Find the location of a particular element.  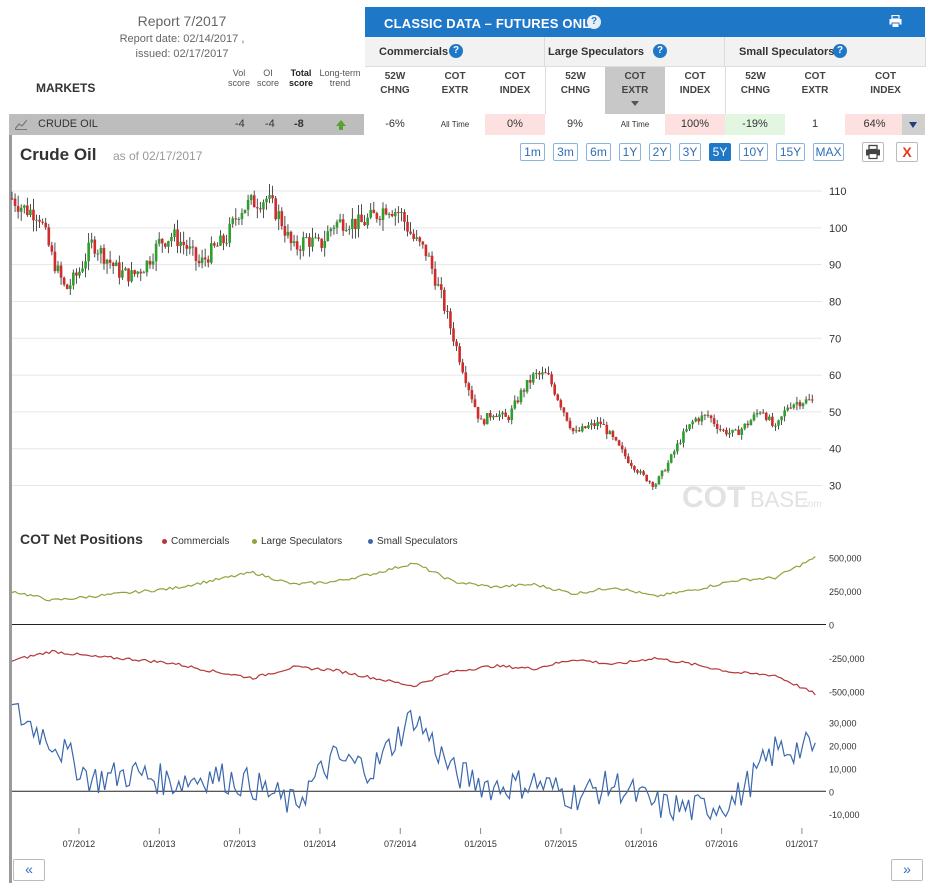

column-header-line2: CHNG is located at coordinates (395, 90).